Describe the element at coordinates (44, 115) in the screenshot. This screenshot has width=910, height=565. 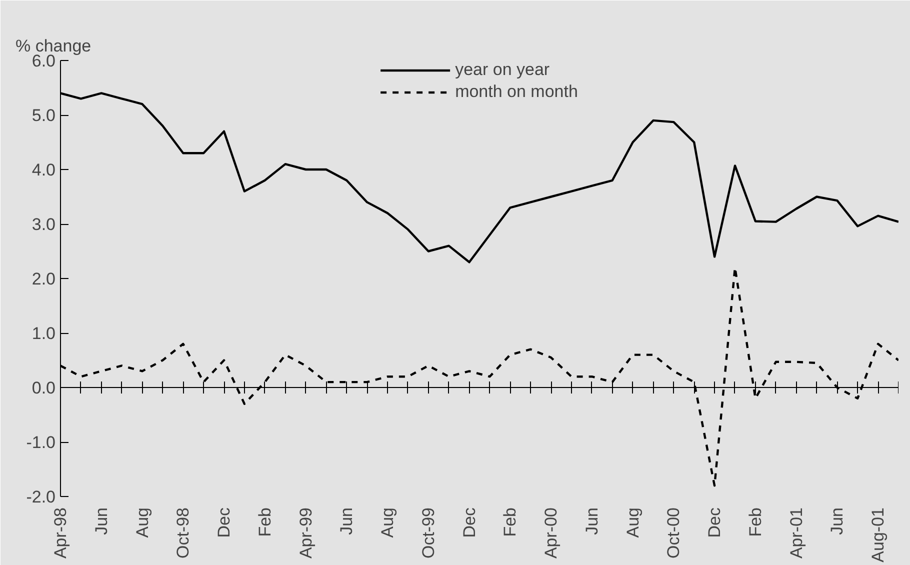
I see `y-tick-label: 5.0` at that location.